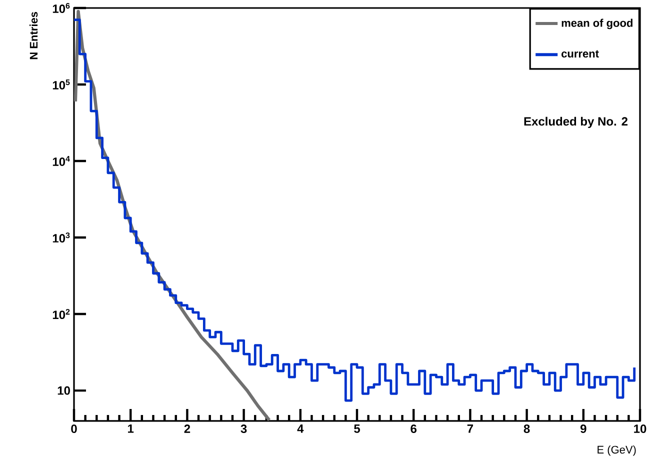  Describe the element at coordinates (61, 237) in the screenshot. I see `y-tick-label: 10$^{3}$` at that location.